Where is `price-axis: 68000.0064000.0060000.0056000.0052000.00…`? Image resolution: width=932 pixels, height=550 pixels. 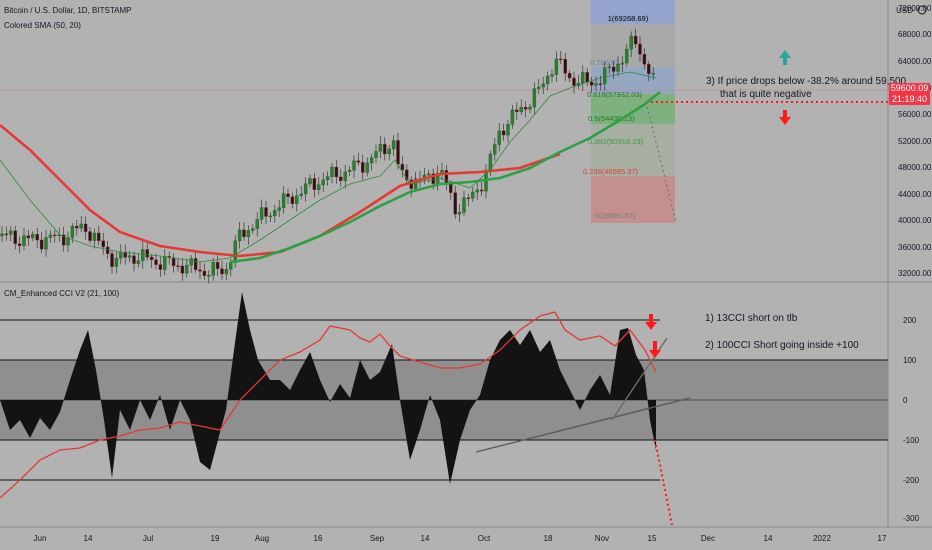 price-axis: 68000.0064000.0060000.0056000.0052000.00… is located at coordinates (915, 141).